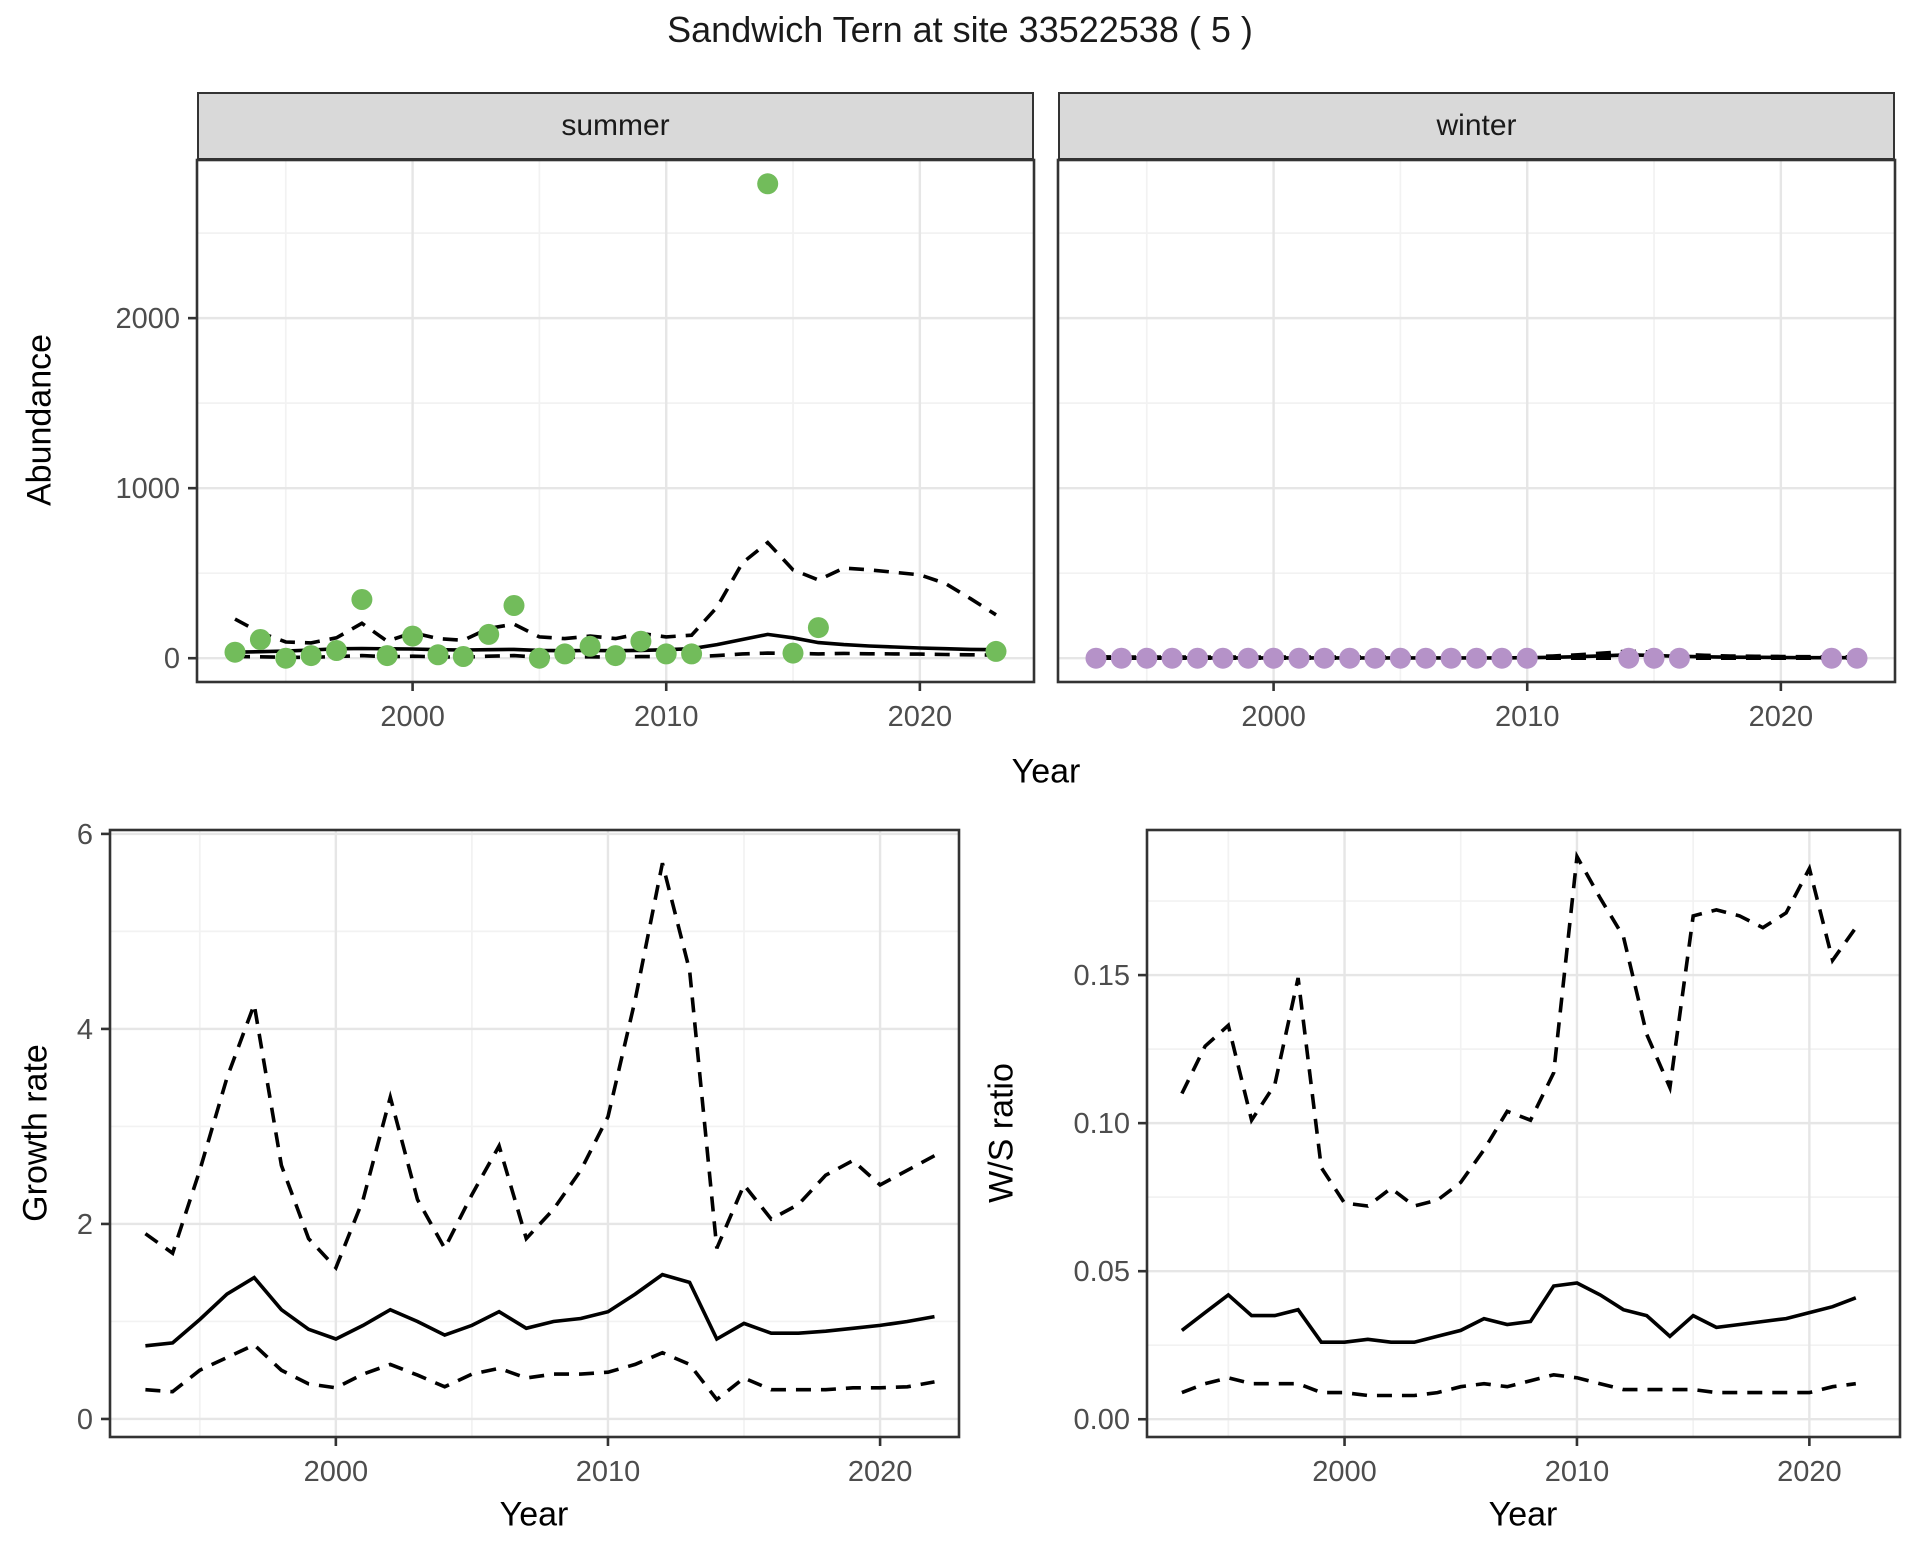  Describe the element at coordinates (147, 489) in the screenshot. I see `svg-text: 1000` at that location.